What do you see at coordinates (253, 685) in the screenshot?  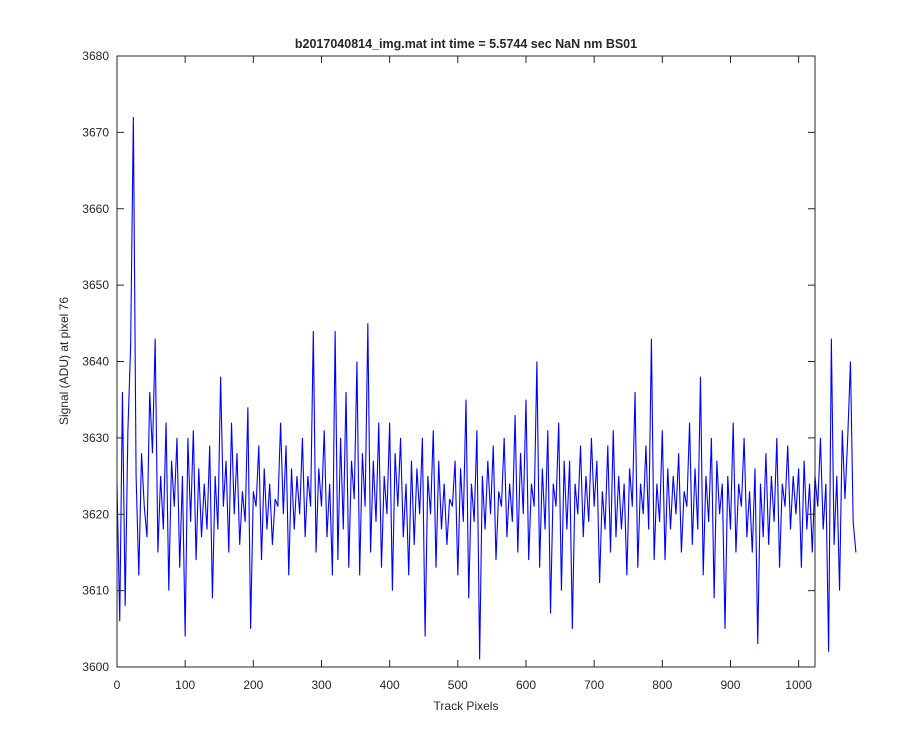 I see `x-tick-label: 200` at bounding box center [253, 685].